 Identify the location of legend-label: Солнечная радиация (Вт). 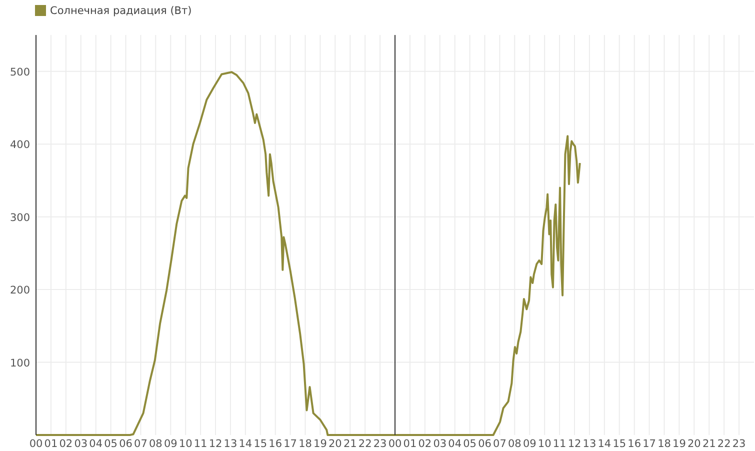
(121, 11).